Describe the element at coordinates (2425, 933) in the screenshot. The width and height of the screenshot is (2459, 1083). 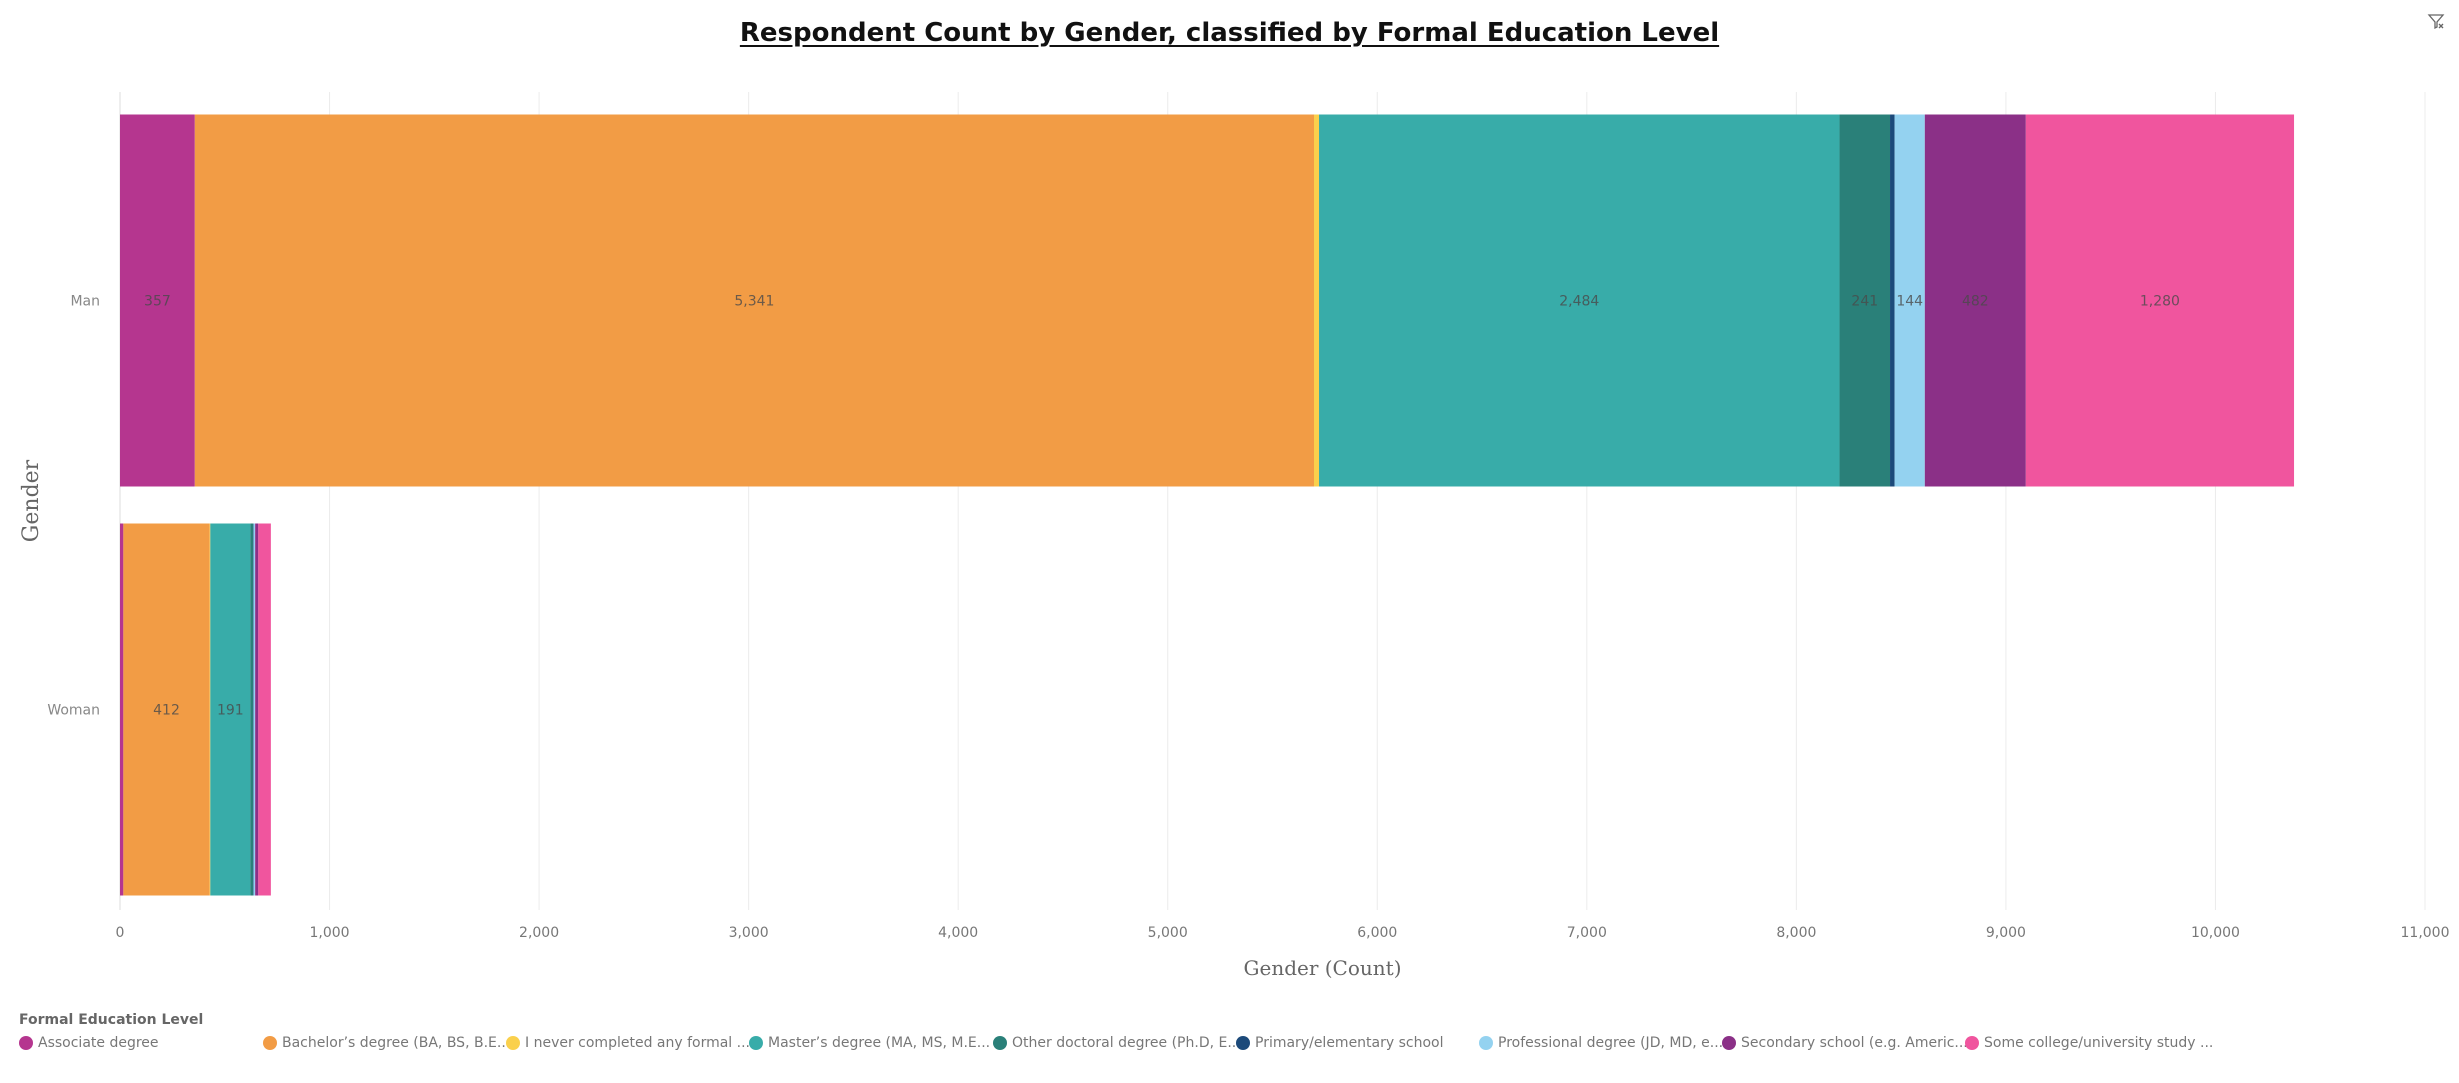
I see `x-tick-label: 11,000` at that location.